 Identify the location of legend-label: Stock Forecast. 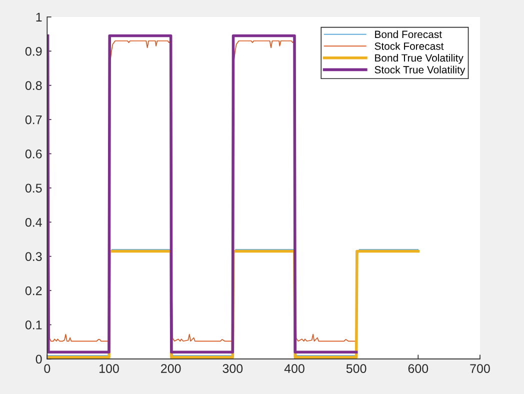
(409, 46).